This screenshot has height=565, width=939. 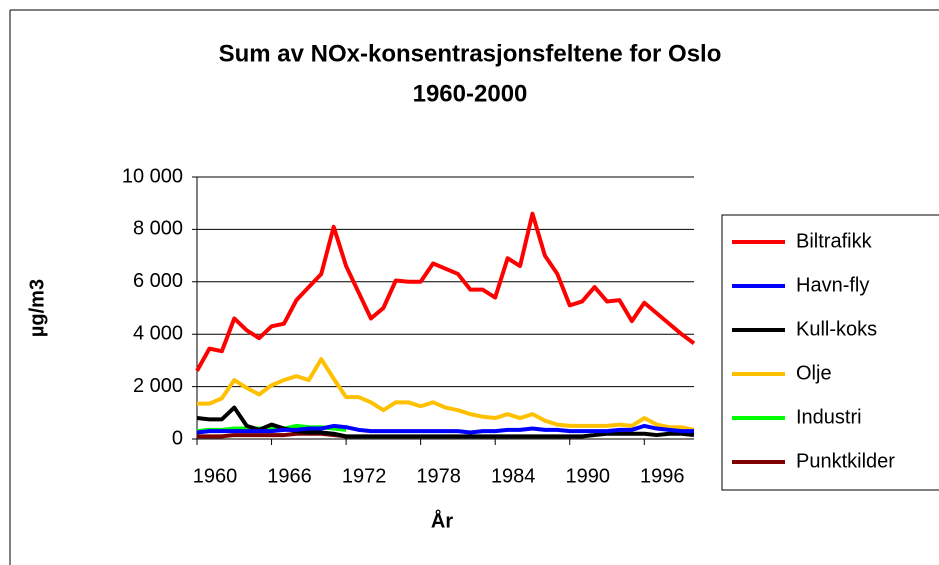 What do you see at coordinates (830, 352) in the screenshot?
I see `legend-box` at bounding box center [830, 352].